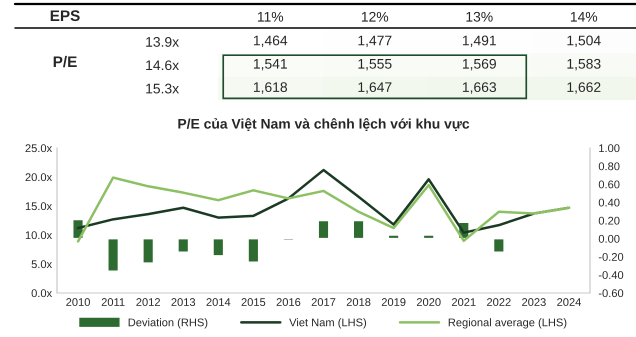 The width and height of the screenshot is (636, 337). What do you see at coordinates (609, 148) in the screenshot?
I see `y2-tick-label: 1.00` at bounding box center [609, 148].